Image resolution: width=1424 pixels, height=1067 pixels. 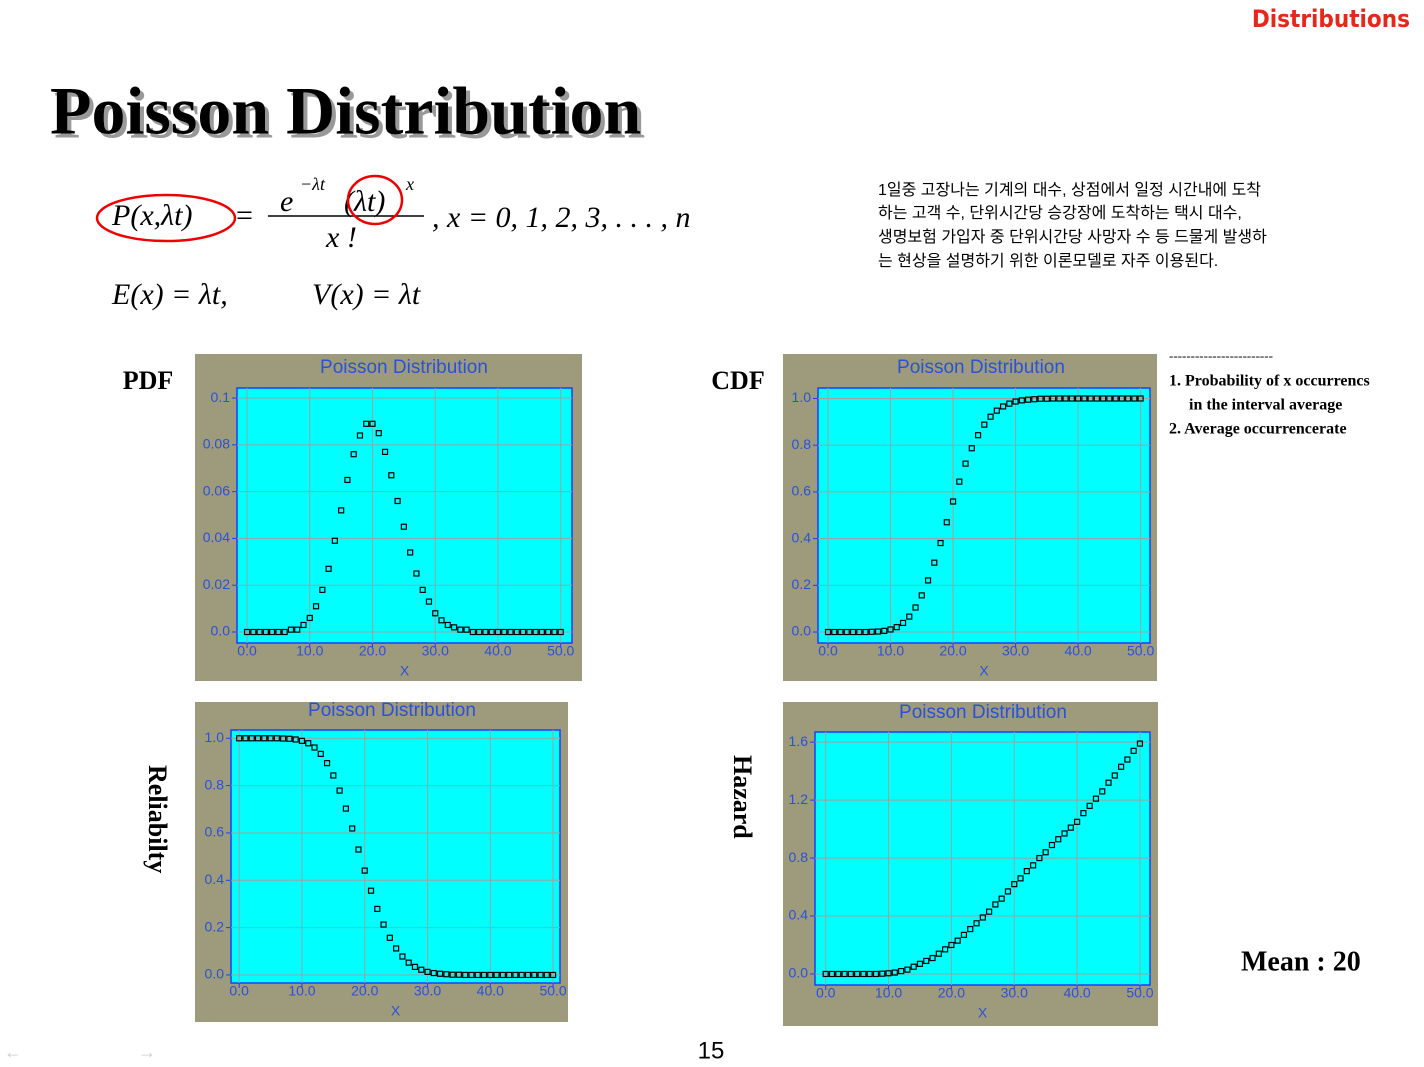 I want to click on description-line: 1일중 고장나는 기계의 대수, 상점에서 일정 시간내에 도착, so click(x=1069, y=190).